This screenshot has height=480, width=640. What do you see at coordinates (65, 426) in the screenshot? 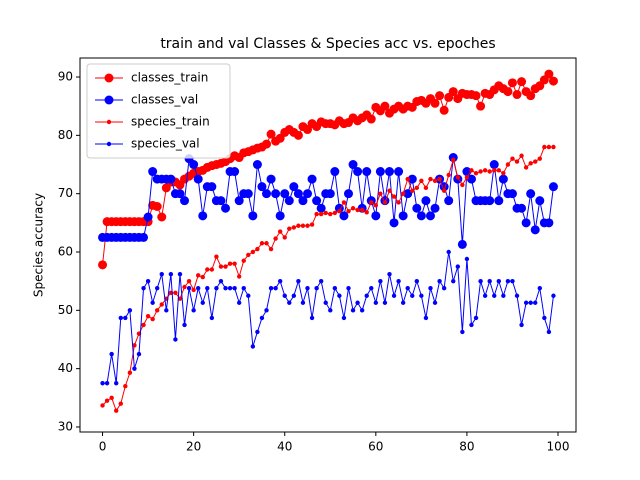
I see `y-tick-label: 30` at bounding box center [65, 426].